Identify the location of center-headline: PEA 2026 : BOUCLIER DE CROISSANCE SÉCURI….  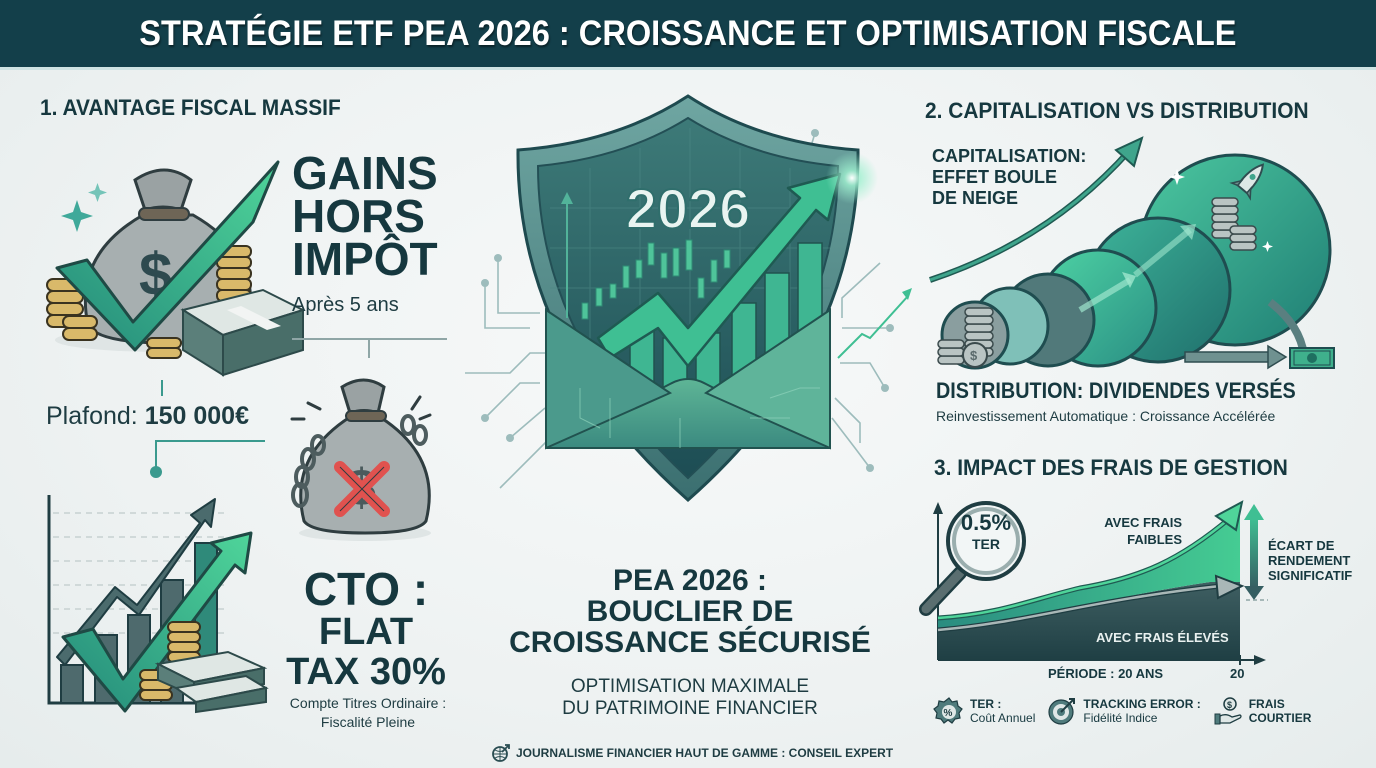
(690, 611).